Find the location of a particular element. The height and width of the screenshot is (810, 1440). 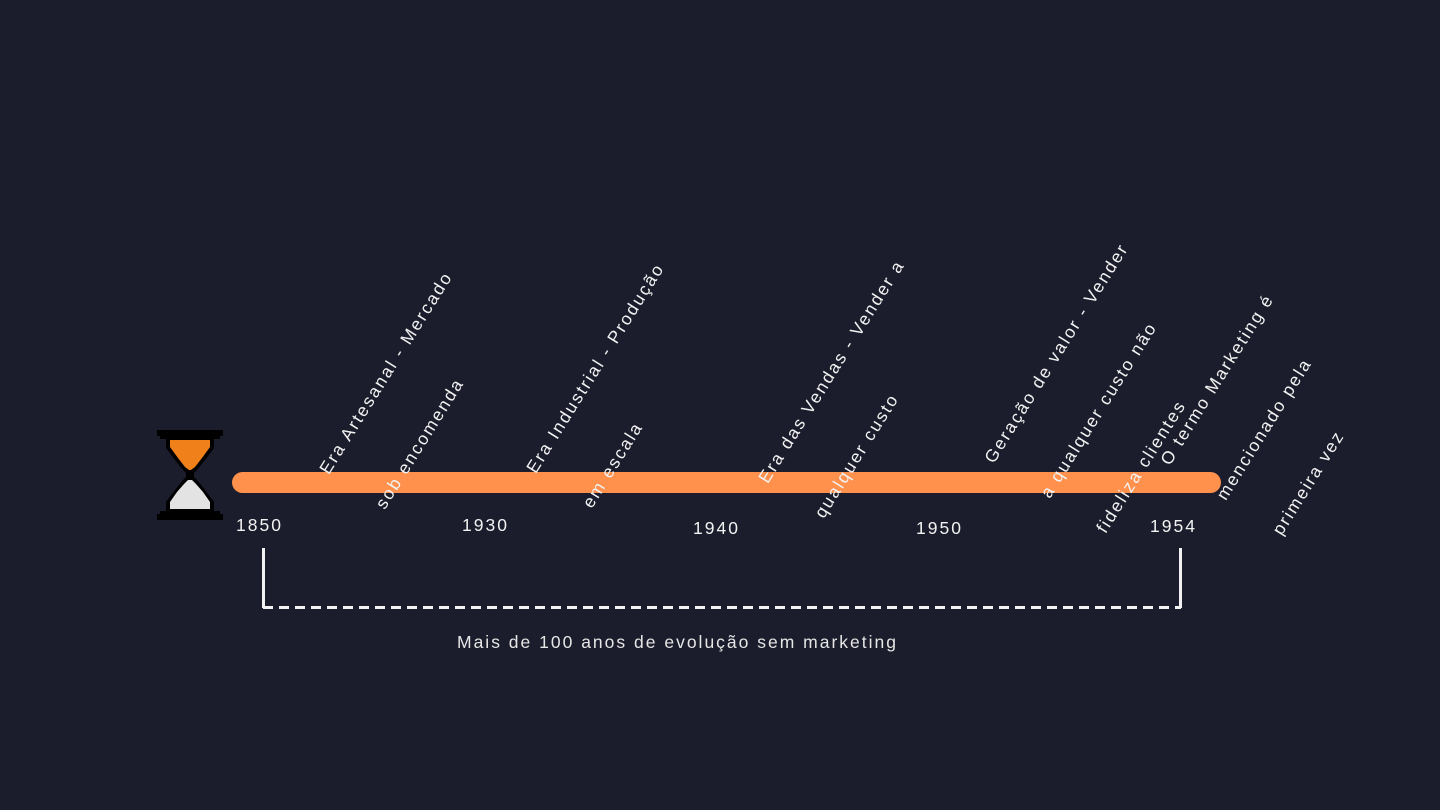

span-bracket is located at coordinates (722, 578).